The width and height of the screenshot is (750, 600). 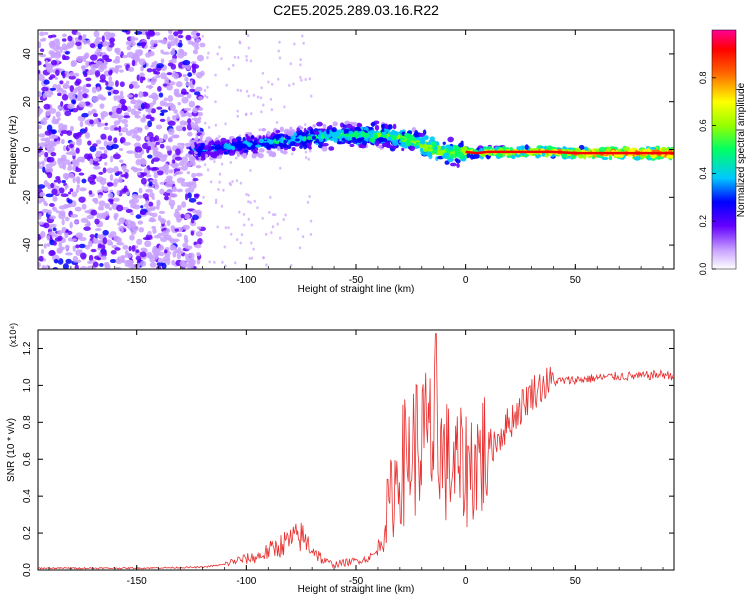 What do you see at coordinates (703, 269) in the screenshot?
I see `colorbar-tick-label: 0.0` at bounding box center [703, 269].